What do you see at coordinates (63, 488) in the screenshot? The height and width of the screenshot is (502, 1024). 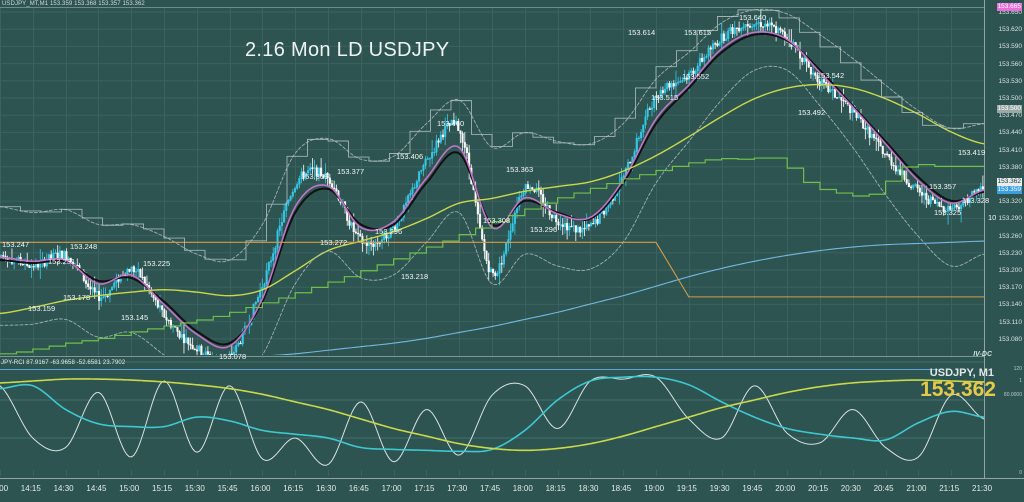 I see `time-axis-label: 14:30` at bounding box center [63, 488].